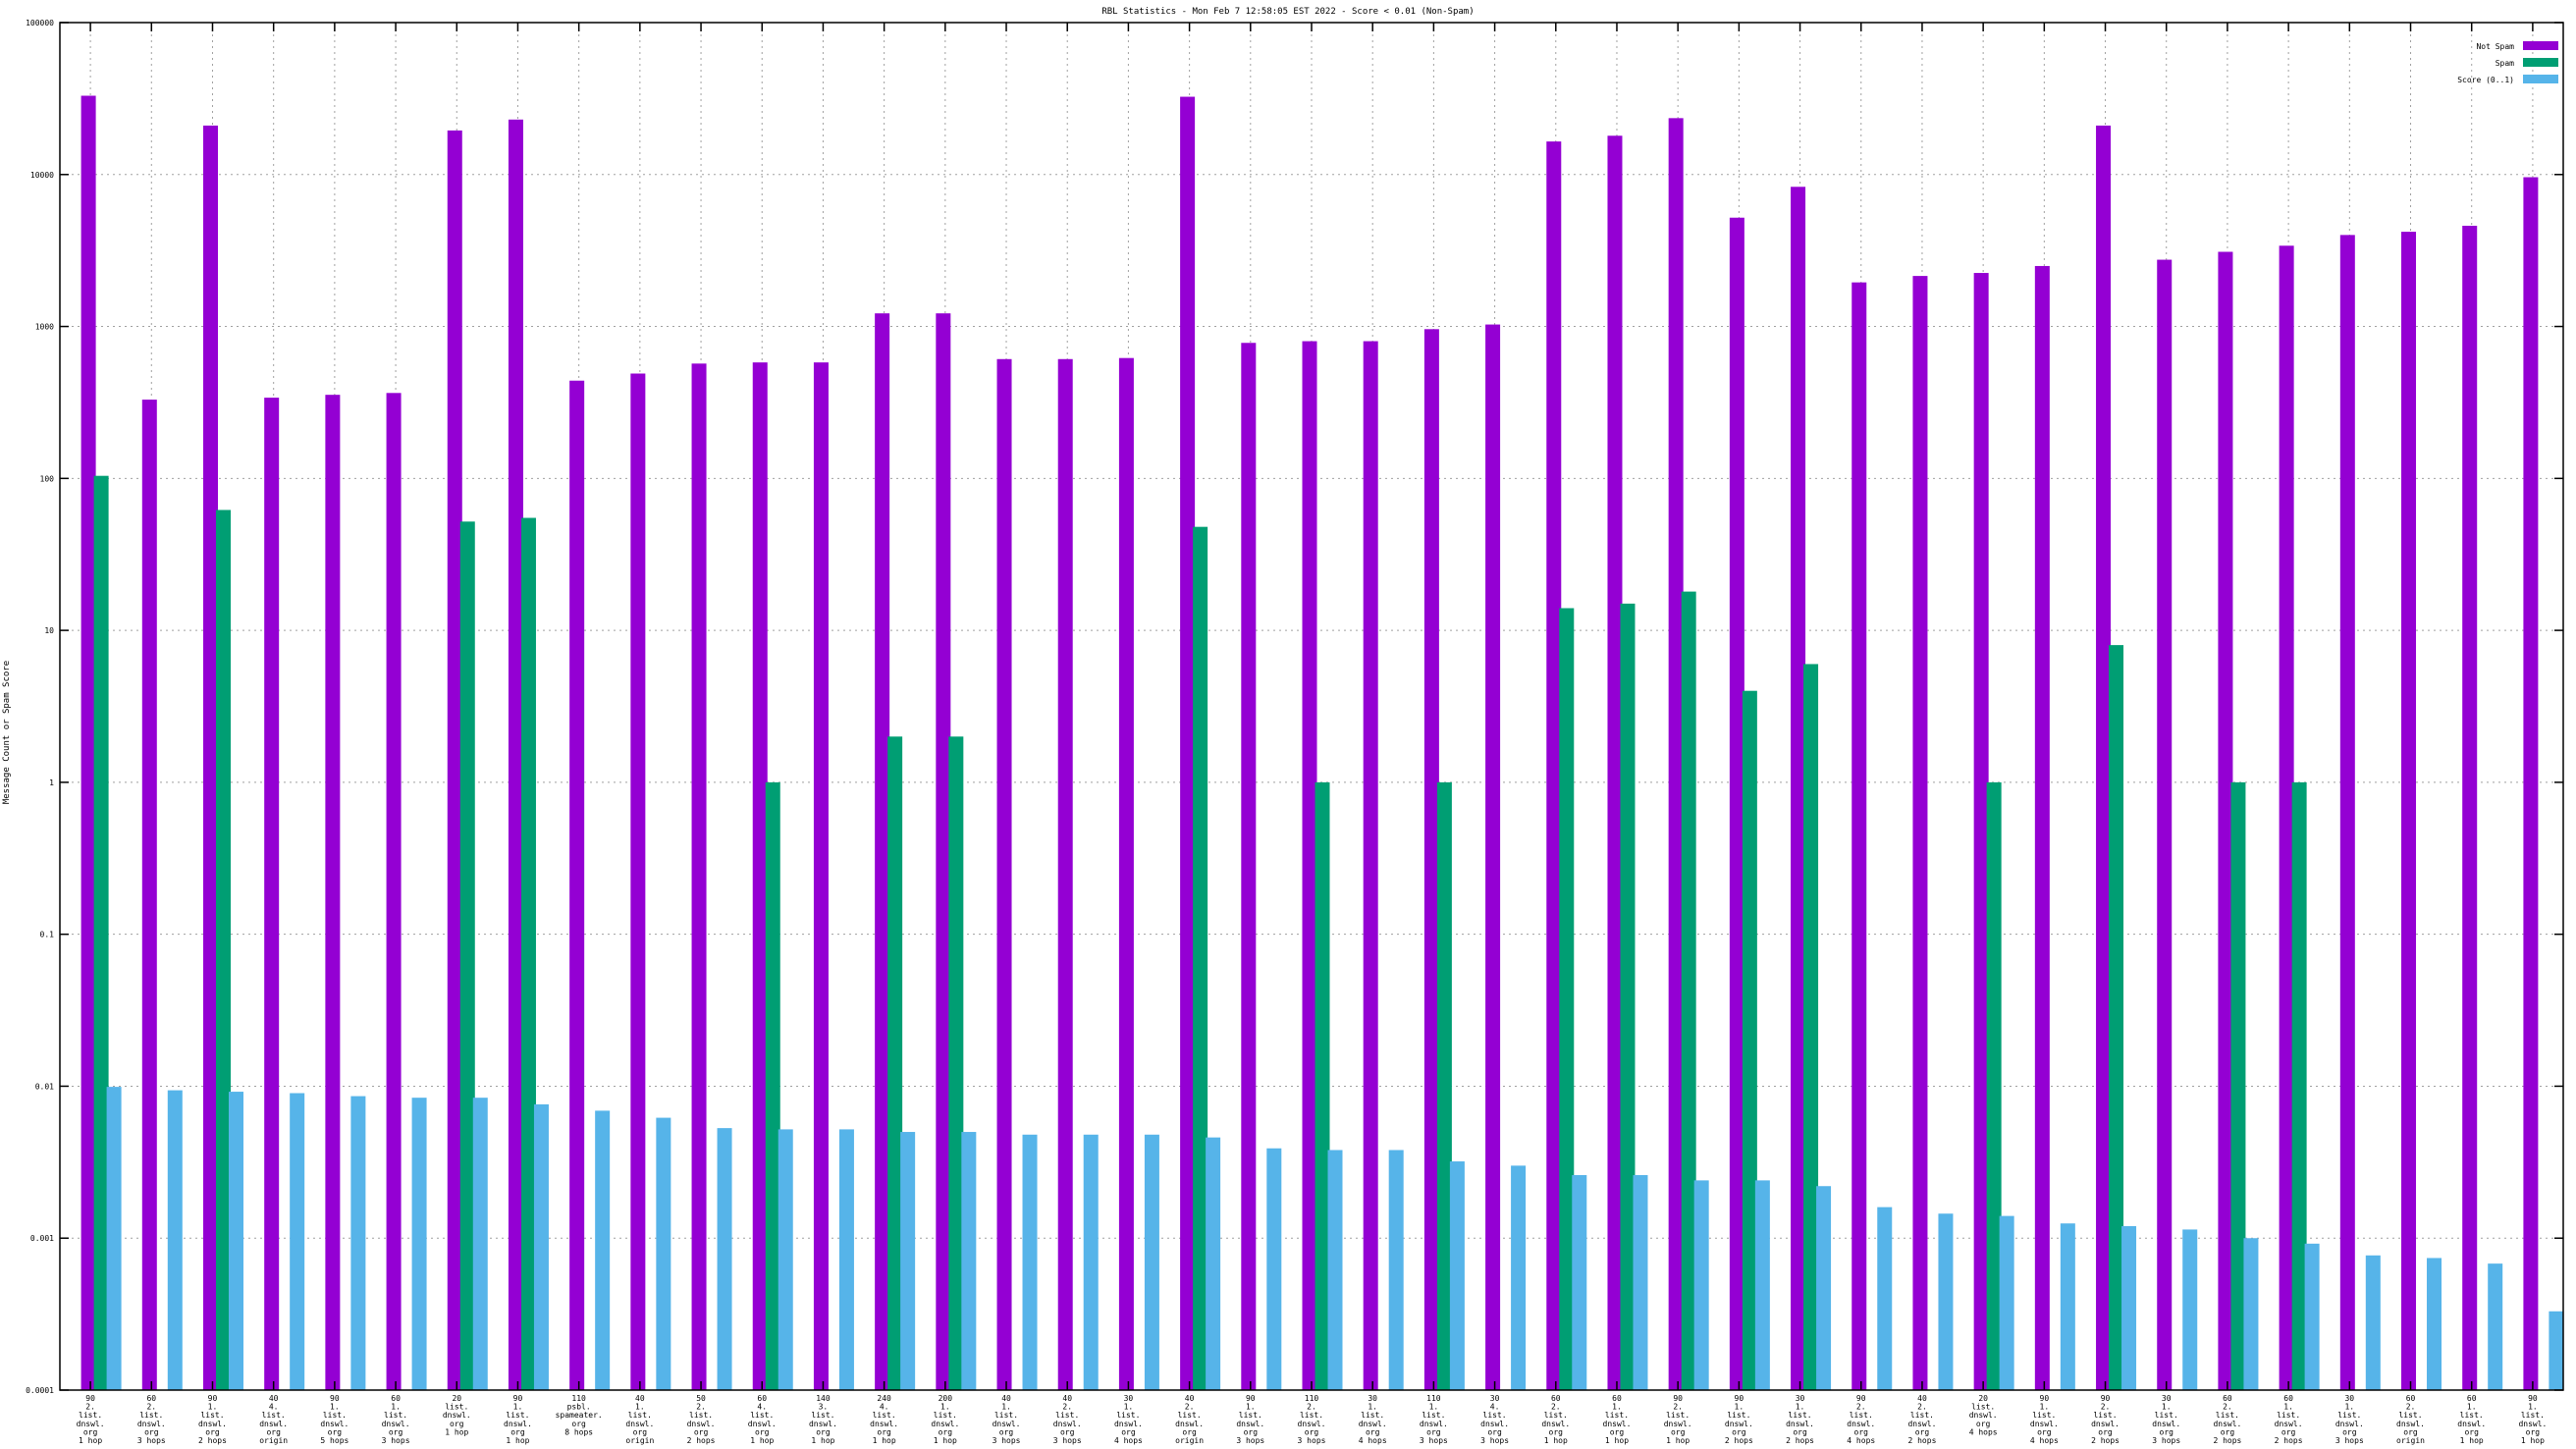  I want to click on x-tick-label: 60 1. list. dnswl. org 3 hops, so click(396, 1419).